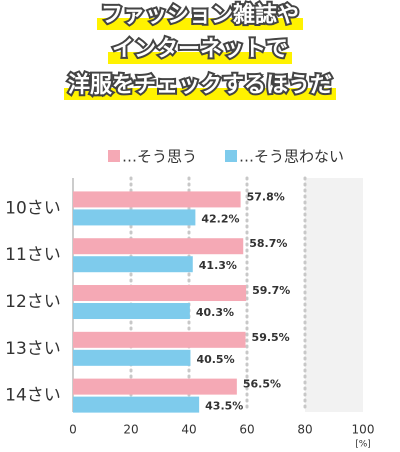 The image size is (400, 452). I want to click on value-label: 57.8%, so click(266, 196).